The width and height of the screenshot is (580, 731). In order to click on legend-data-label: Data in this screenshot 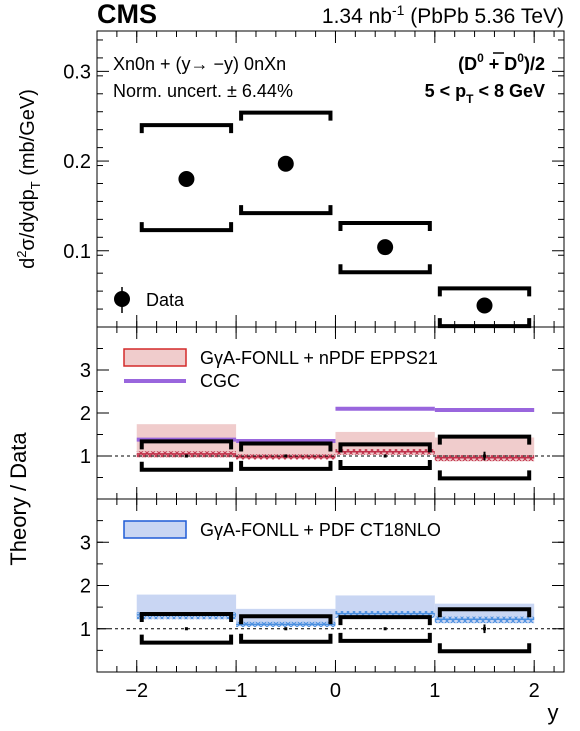, I will do `click(165, 300)`.